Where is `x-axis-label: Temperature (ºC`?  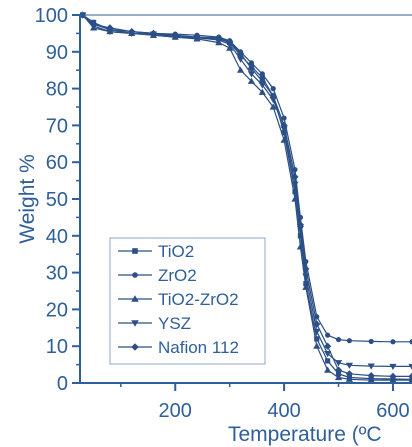 x-axis-label: Temperature (ºC is located at coordinates (305, 434).